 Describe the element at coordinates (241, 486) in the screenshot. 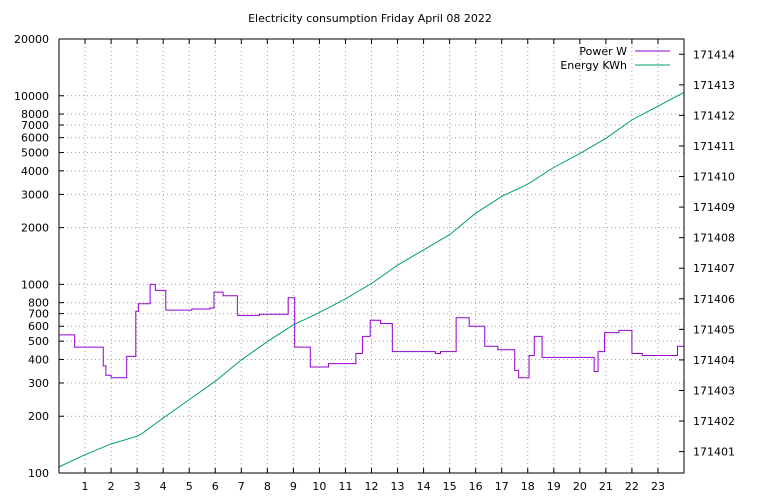

I see `x-tick-label: 7` at that location.